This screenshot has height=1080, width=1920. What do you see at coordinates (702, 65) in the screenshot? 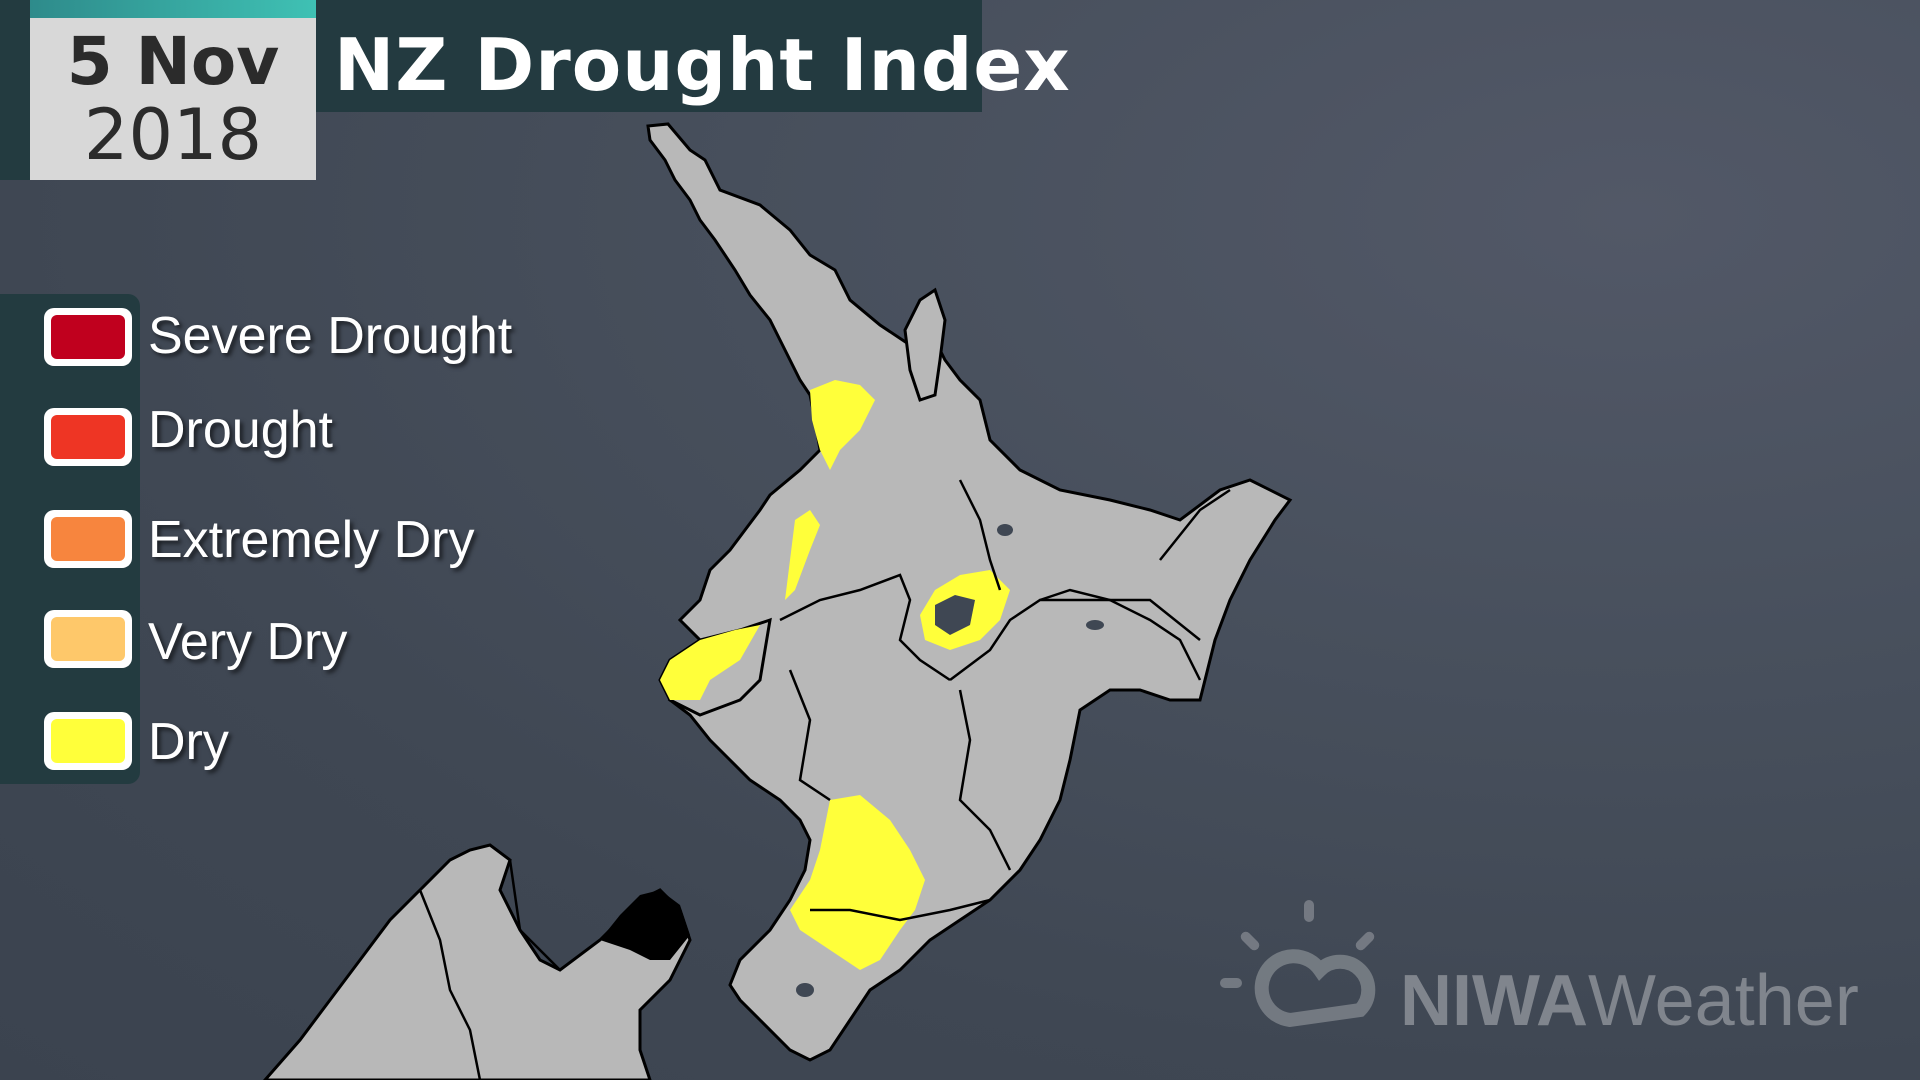
I see `page-title: NZ Drought Index` at bounding box center [702, 65].